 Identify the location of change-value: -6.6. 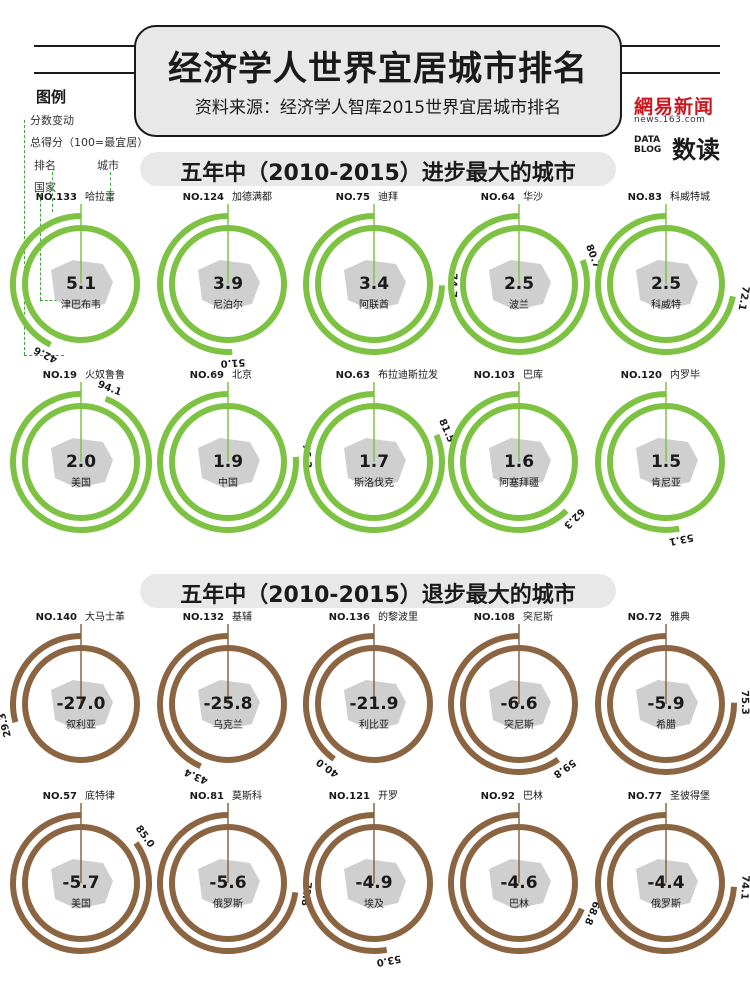
(518, 704).